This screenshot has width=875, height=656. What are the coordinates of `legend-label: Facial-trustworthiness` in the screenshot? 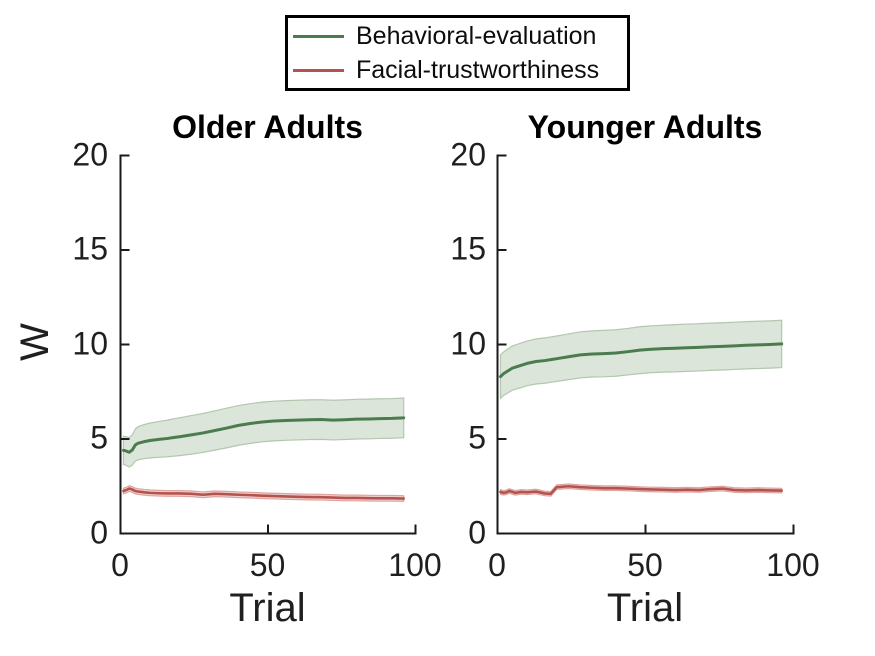 It's located at (478, 69).